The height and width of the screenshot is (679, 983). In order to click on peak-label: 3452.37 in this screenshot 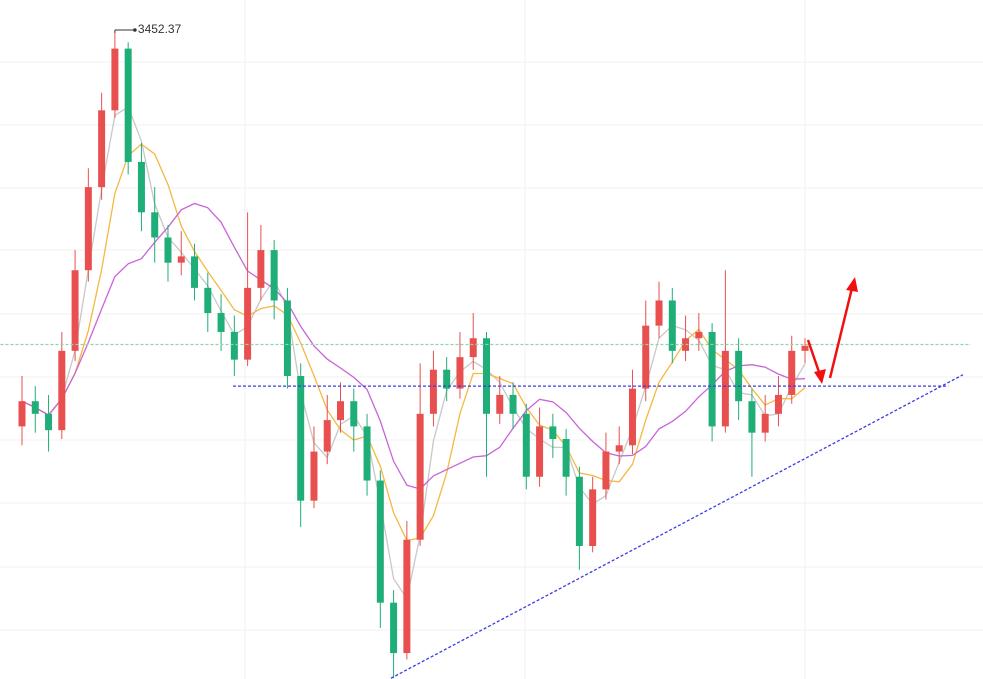, I will do `click(160, 29)`.